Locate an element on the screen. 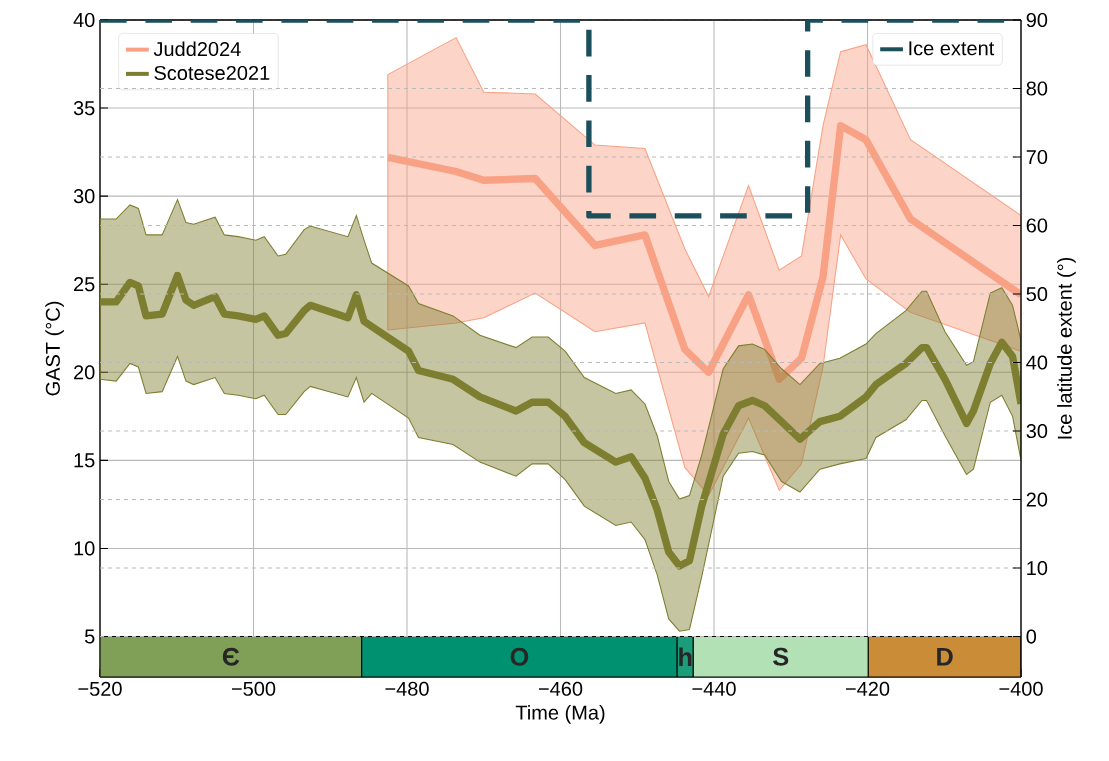 This screenshot has width=1109, height=761. y2-tick-label: 30 is located at coordinates (1037, 431).